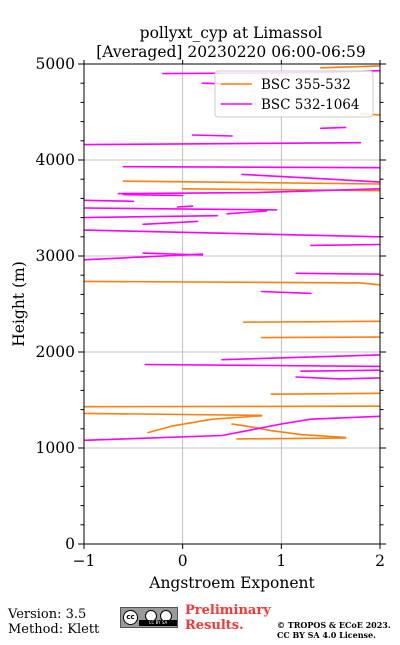 The height and width of the screenshot is (645, 400). I want to click on y-tick-label: 1000, so click(55, 448).